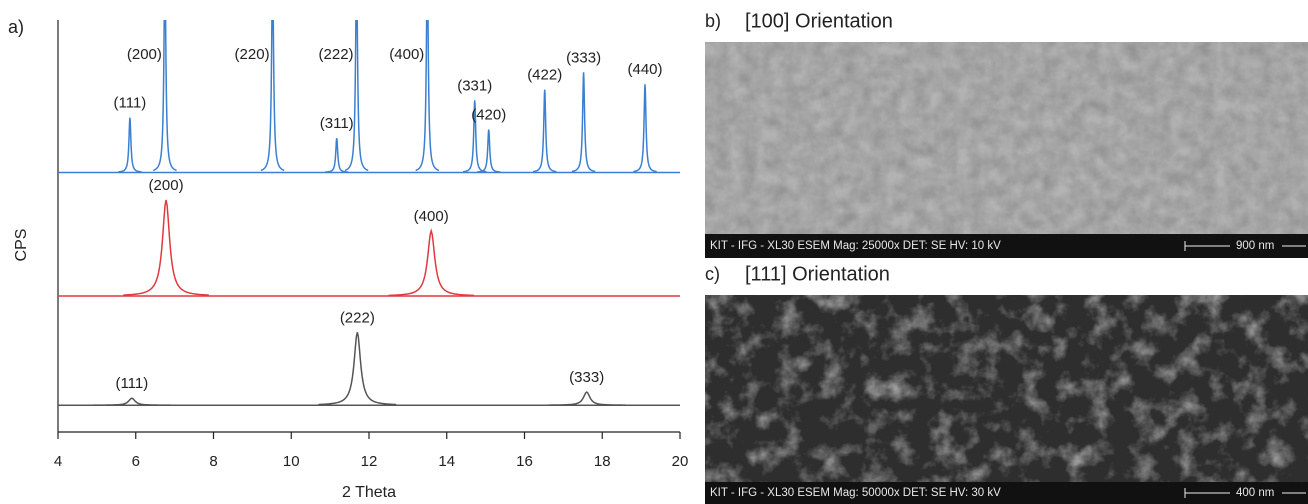  What do you see at coordinates (213, 461) in the screenshot?
I see `x-tick-label: 8` at bounding box center [213, 461].